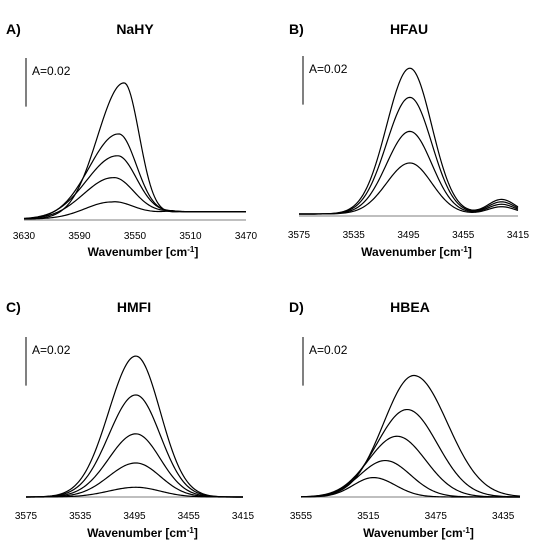 The width and height of the screenshot is (542, 550). Describe the element at coordinates (299, 235) in the screenshot. I see `x-tick-label-b-0: 3575` at that location.